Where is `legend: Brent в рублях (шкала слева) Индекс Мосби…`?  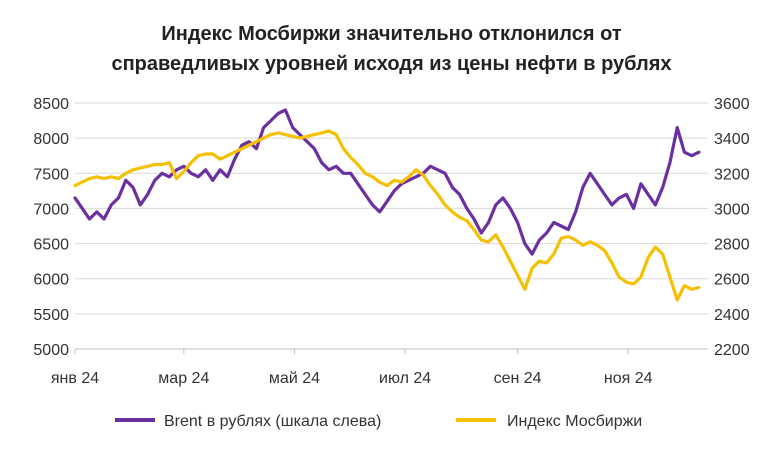 legend: Brent в рублях (шкала слева) Индекс Мосби… is located at coordinates (378, 421).